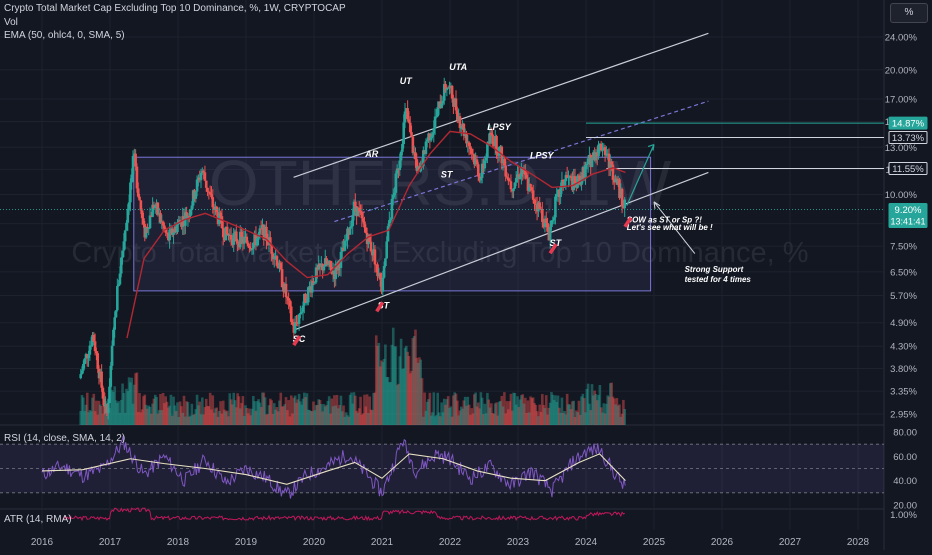 The image size is (932, 555). What do you see at coordinates (64, 35) in the screenshot?
I see `ema-legend: EMA (50, ohlc4, 0, SMA, 5)` at bounding box center [64, 35].